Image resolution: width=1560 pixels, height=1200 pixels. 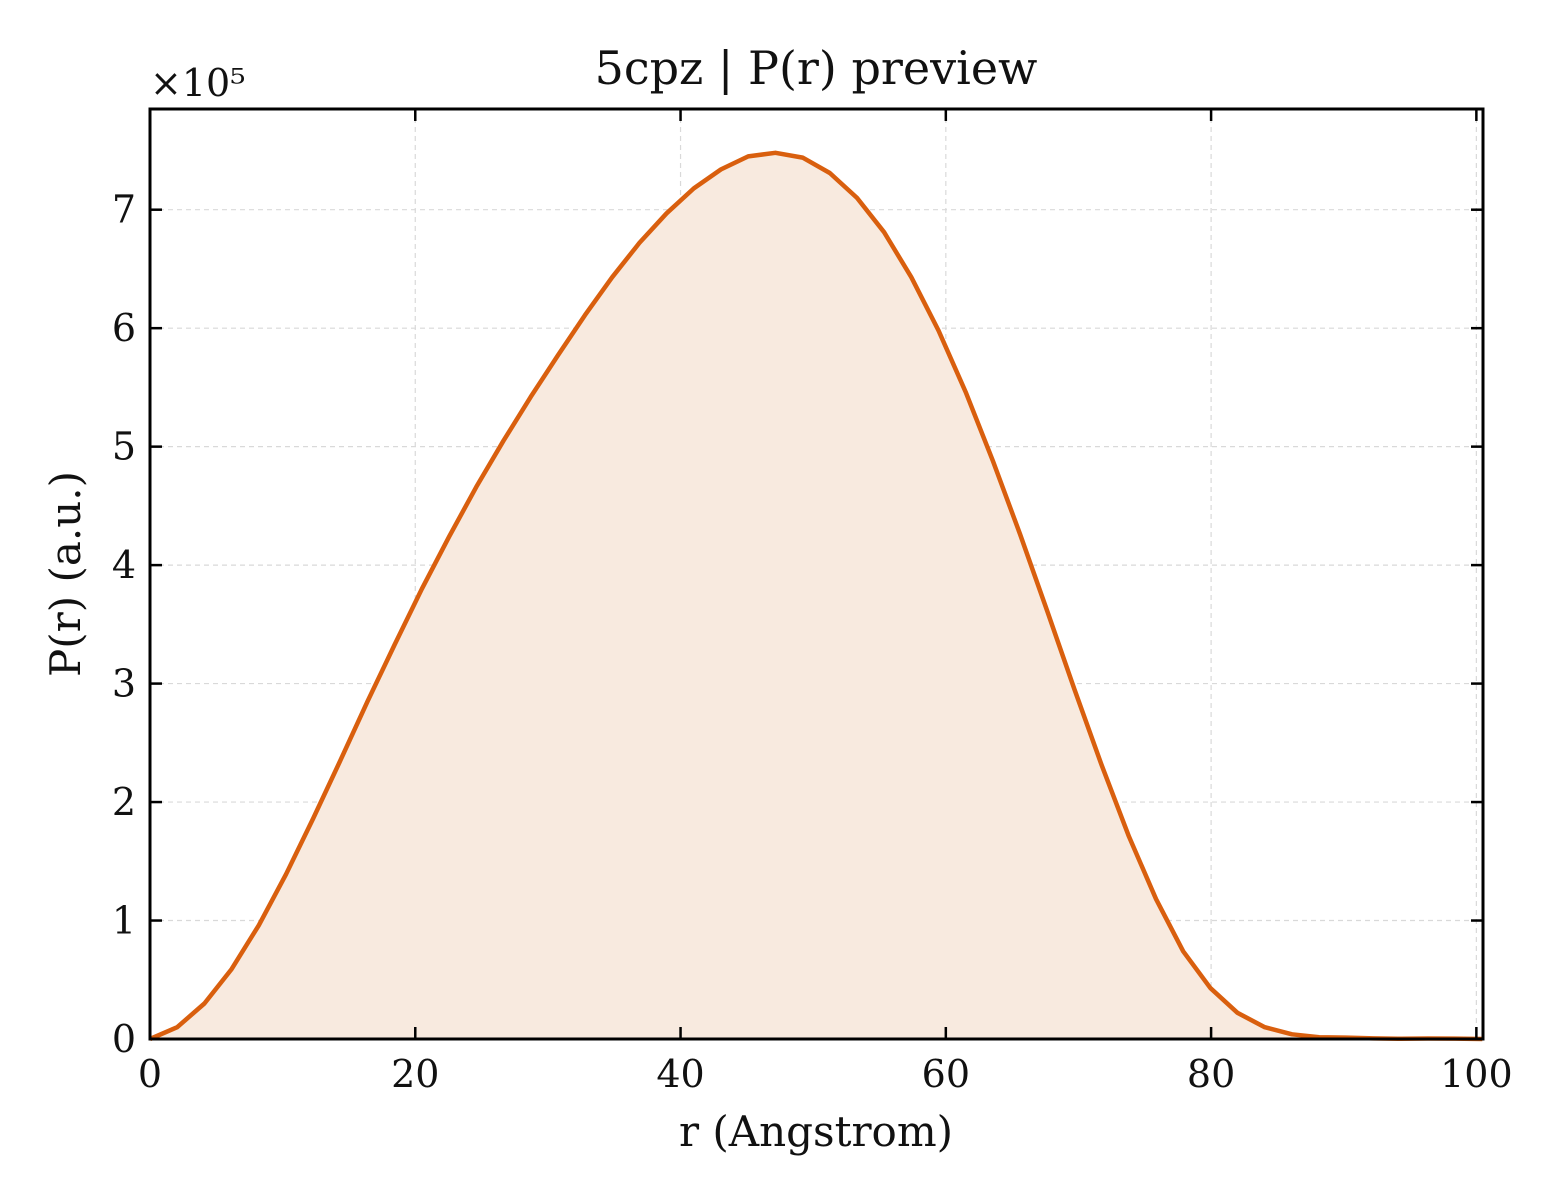 I want to click on x-tick-label: 80, so click(x=1211, y=1074).